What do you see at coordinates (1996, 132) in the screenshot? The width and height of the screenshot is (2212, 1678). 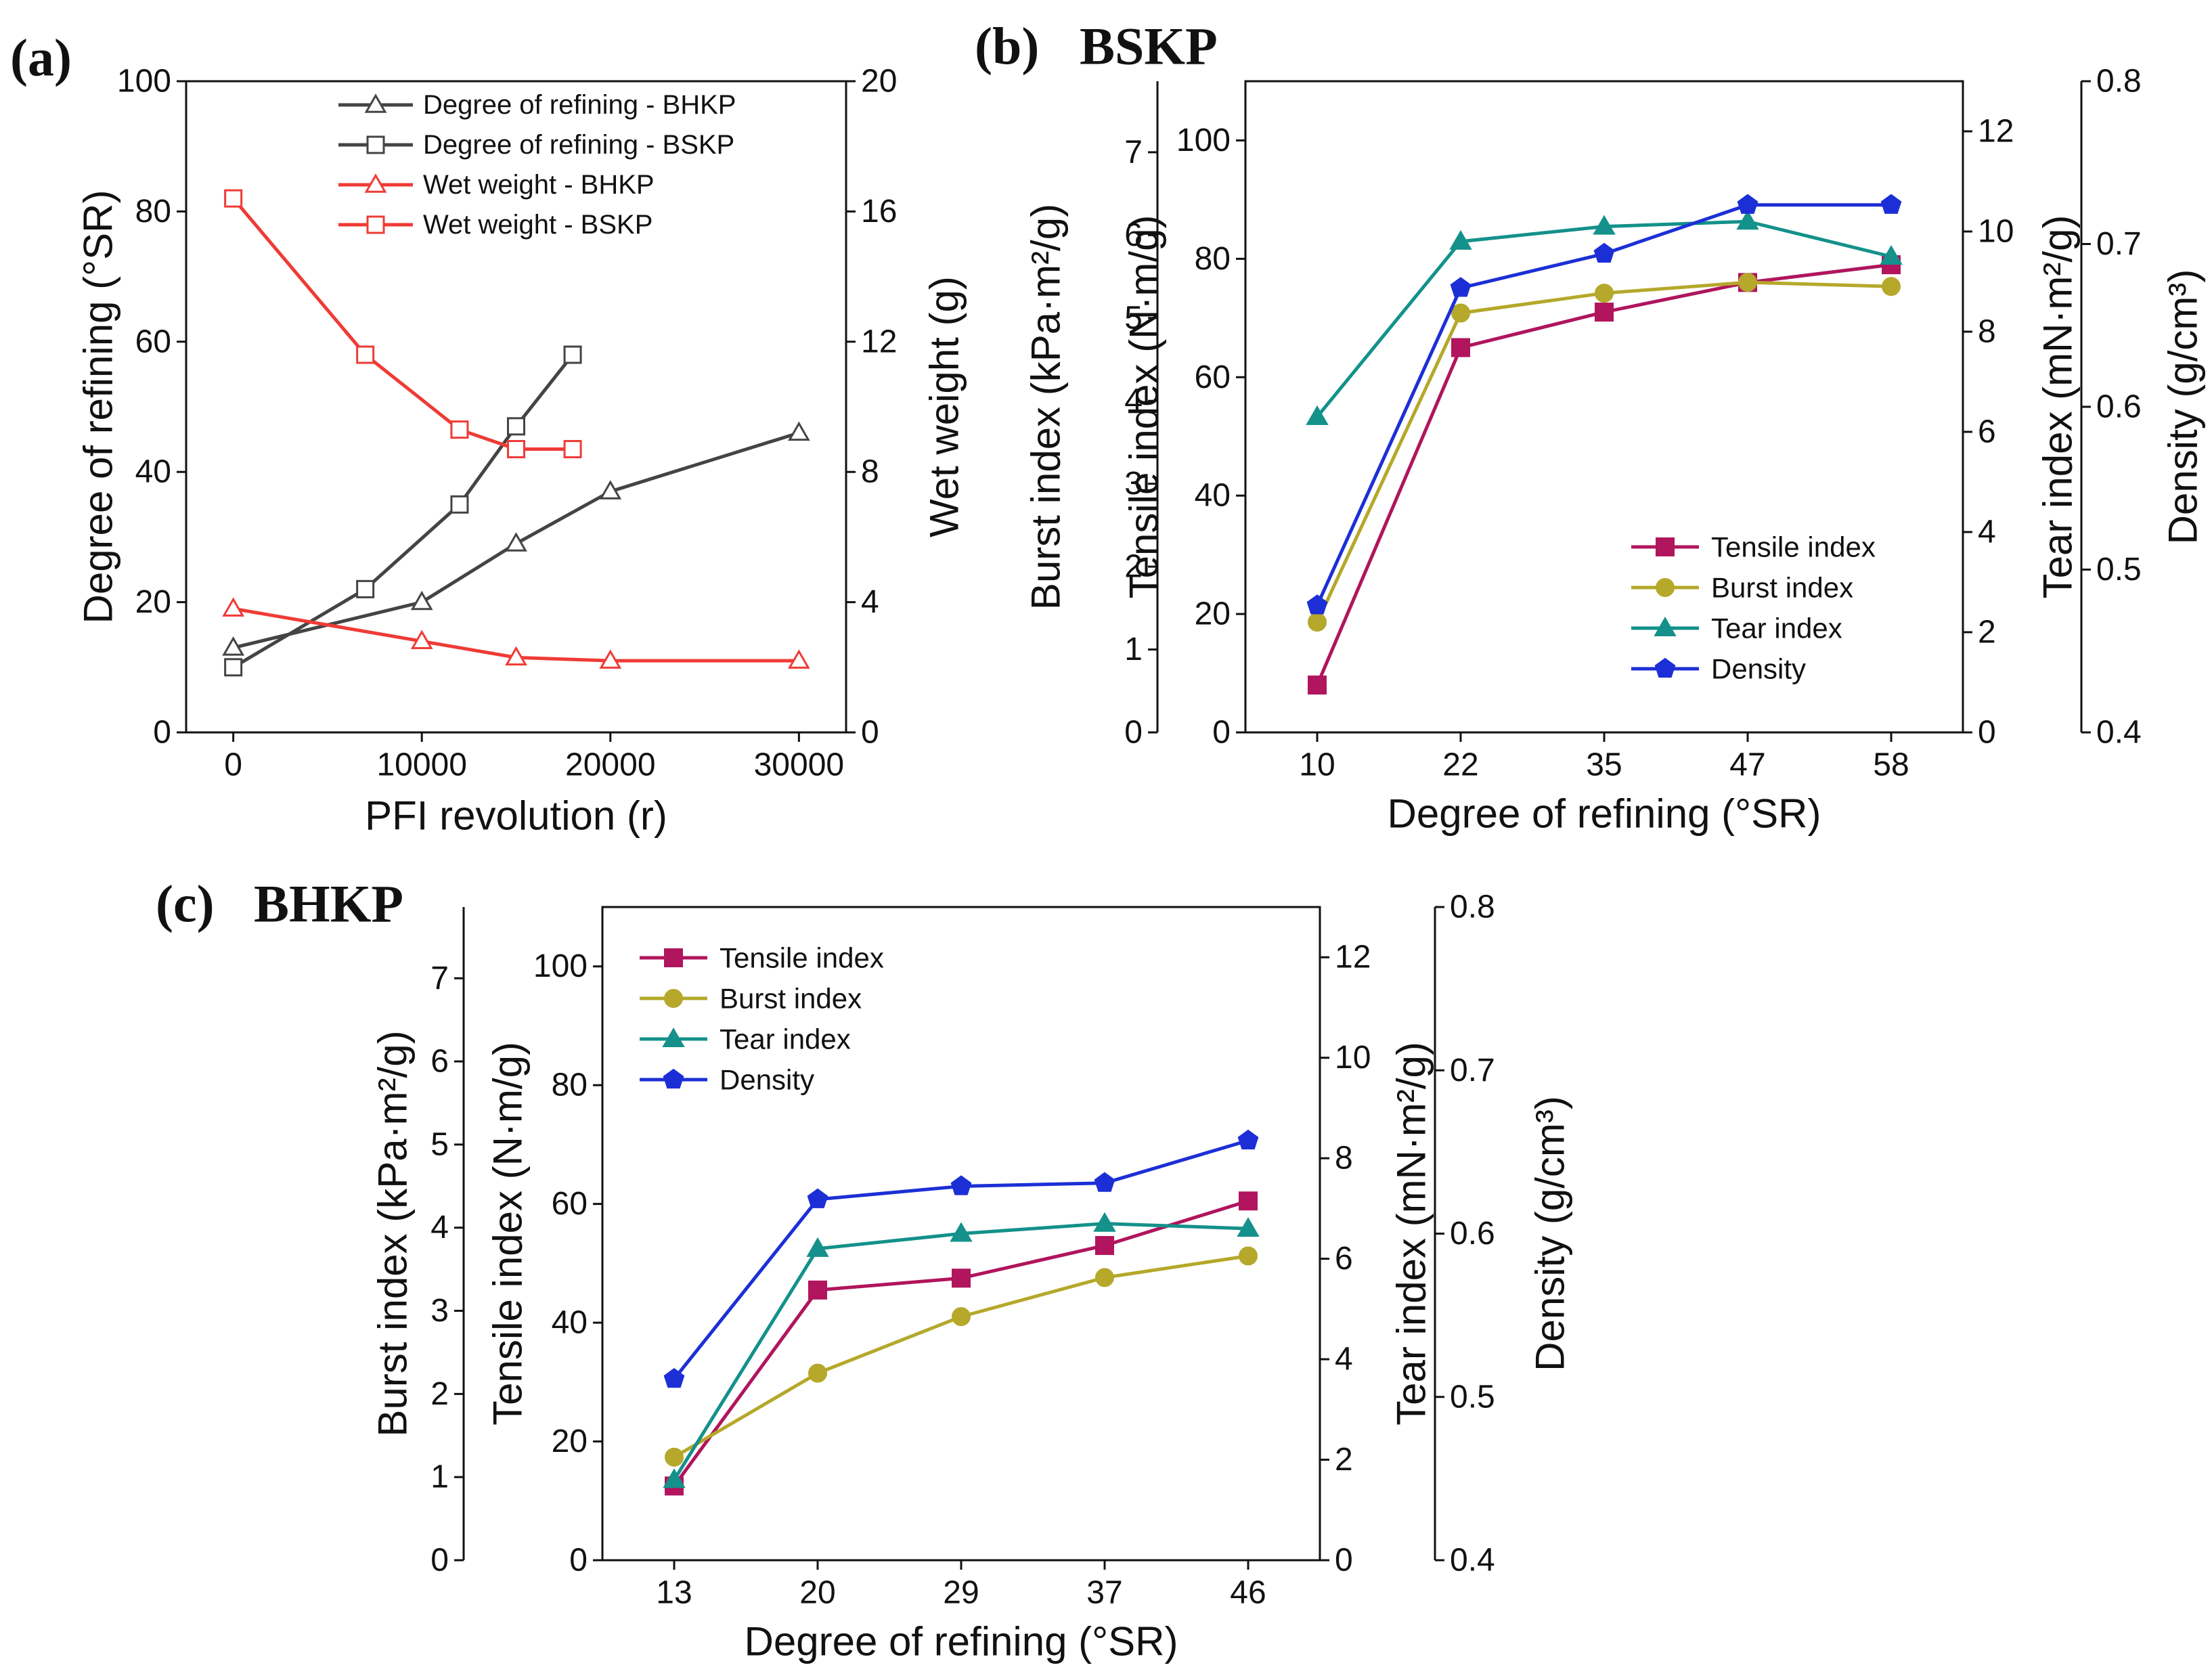 I see `tear-axis-tick-label: 12` at bounding box center [1996, 132].